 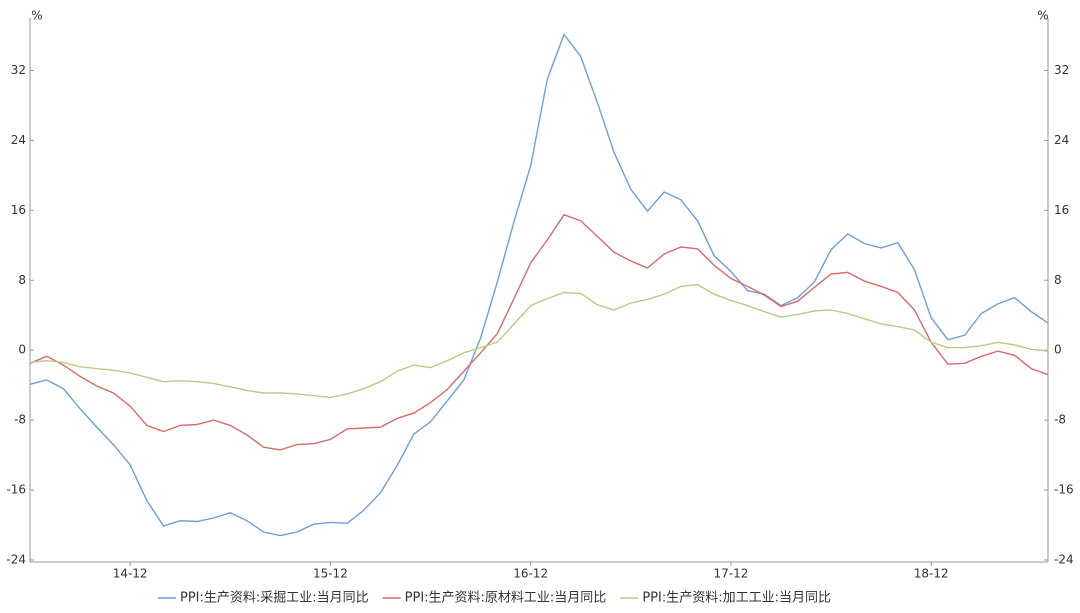 What do you see at coordinates (1061, 210) in the screenshot?
I see `y2-tick-label: 16` at bounding box center [1061, 210].